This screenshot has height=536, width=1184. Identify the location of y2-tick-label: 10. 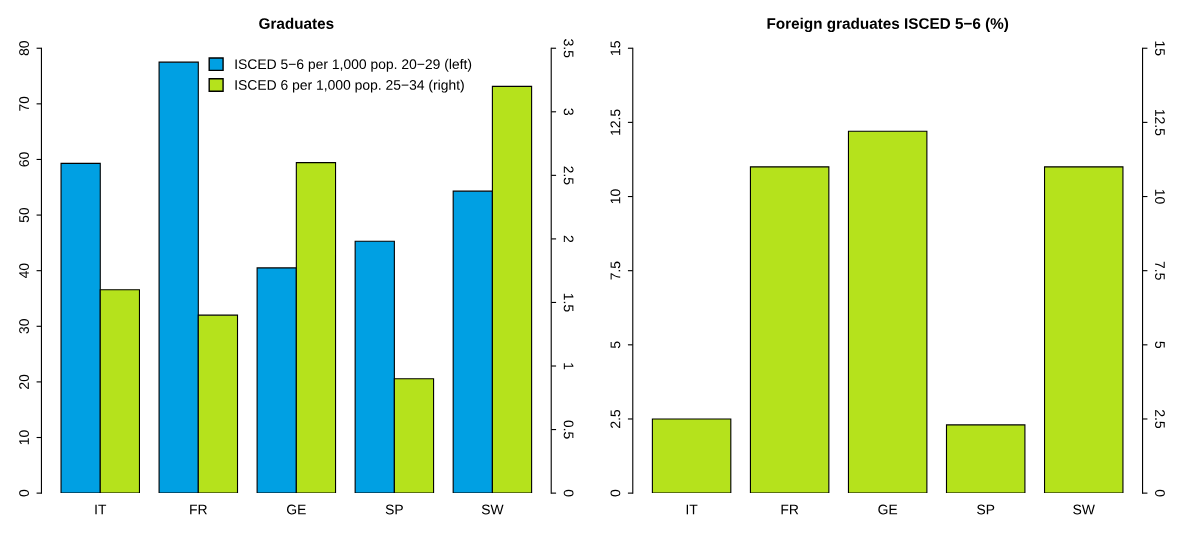
(1160, 196).